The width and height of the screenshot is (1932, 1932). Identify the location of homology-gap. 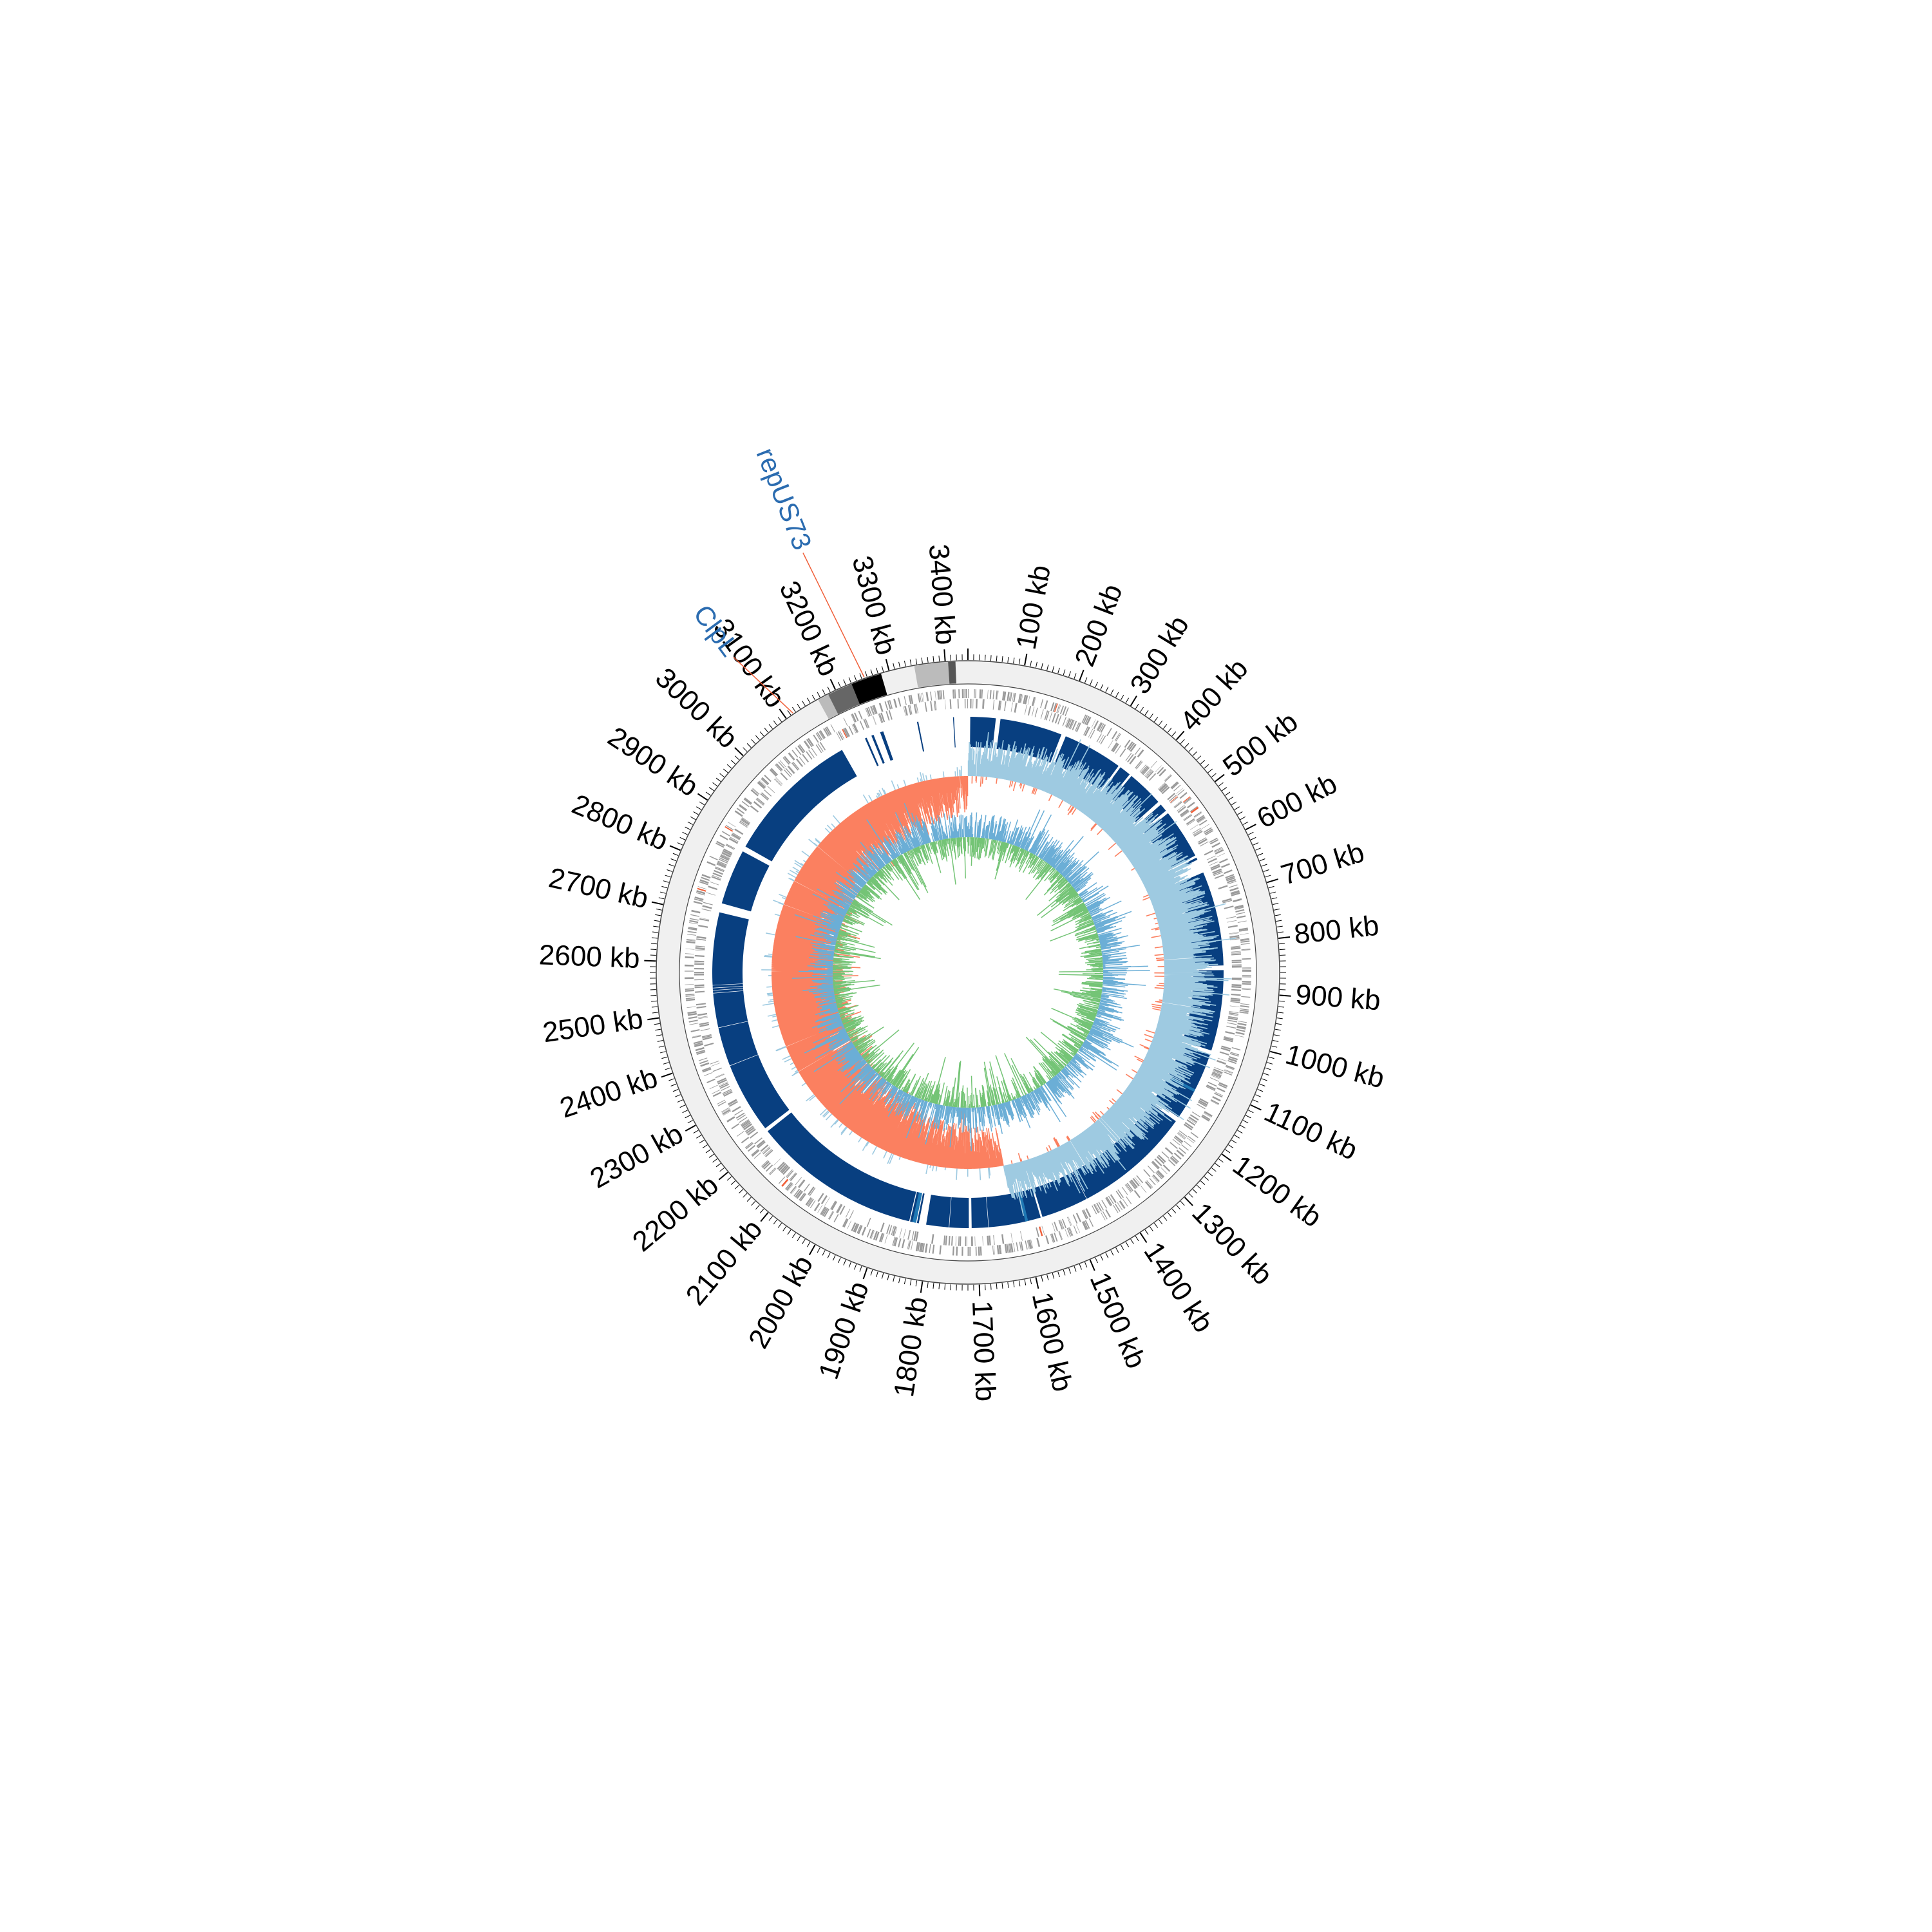
(987, 1212).